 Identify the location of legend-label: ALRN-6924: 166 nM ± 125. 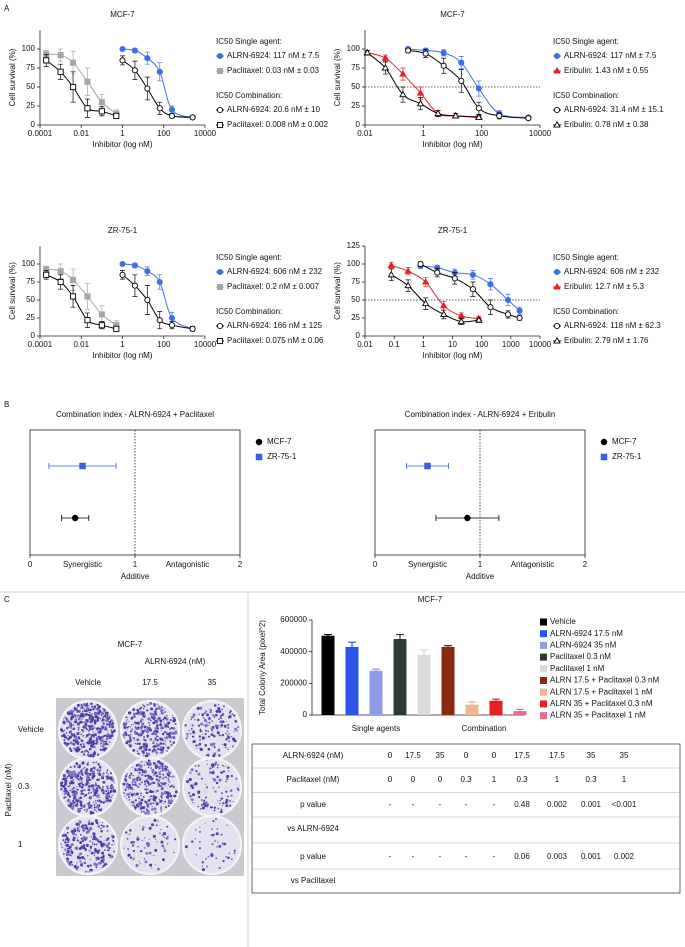
(275, 325).